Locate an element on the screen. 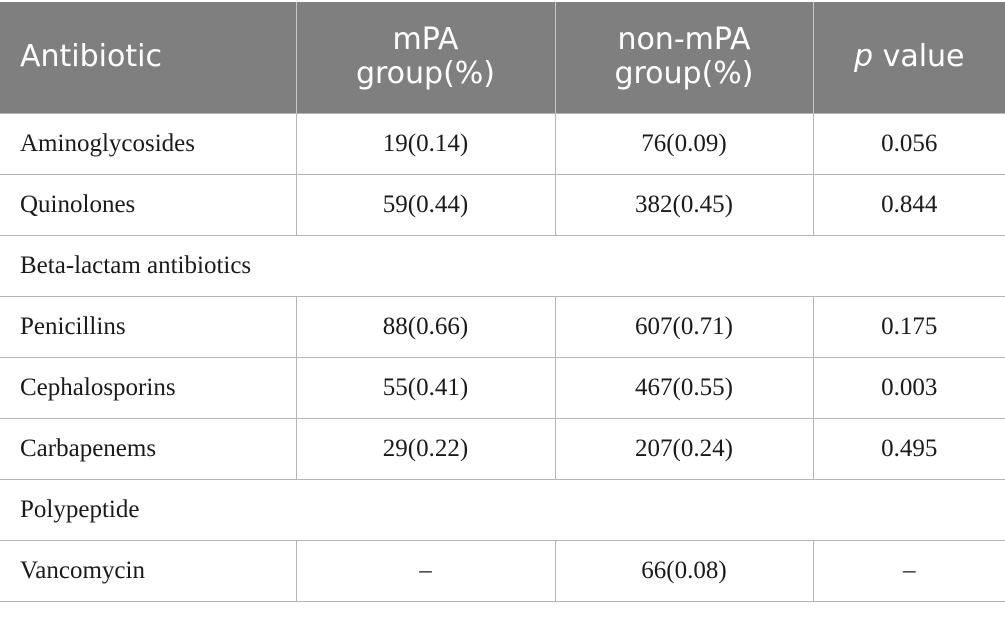  table-row: Carbapenems 29(0.22) 207(0.24) 0.495 is located at coordinates (502, 448).